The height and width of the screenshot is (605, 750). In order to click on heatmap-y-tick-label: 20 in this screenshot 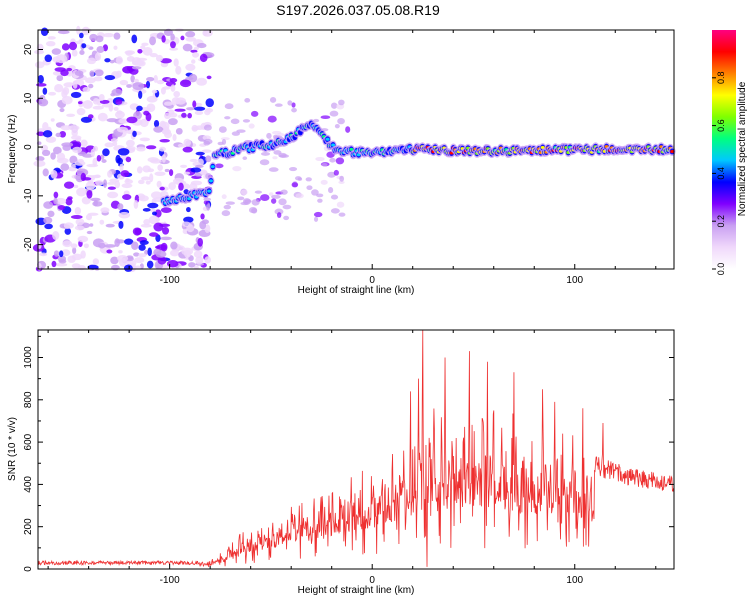, I will do `click(28, 50)`.